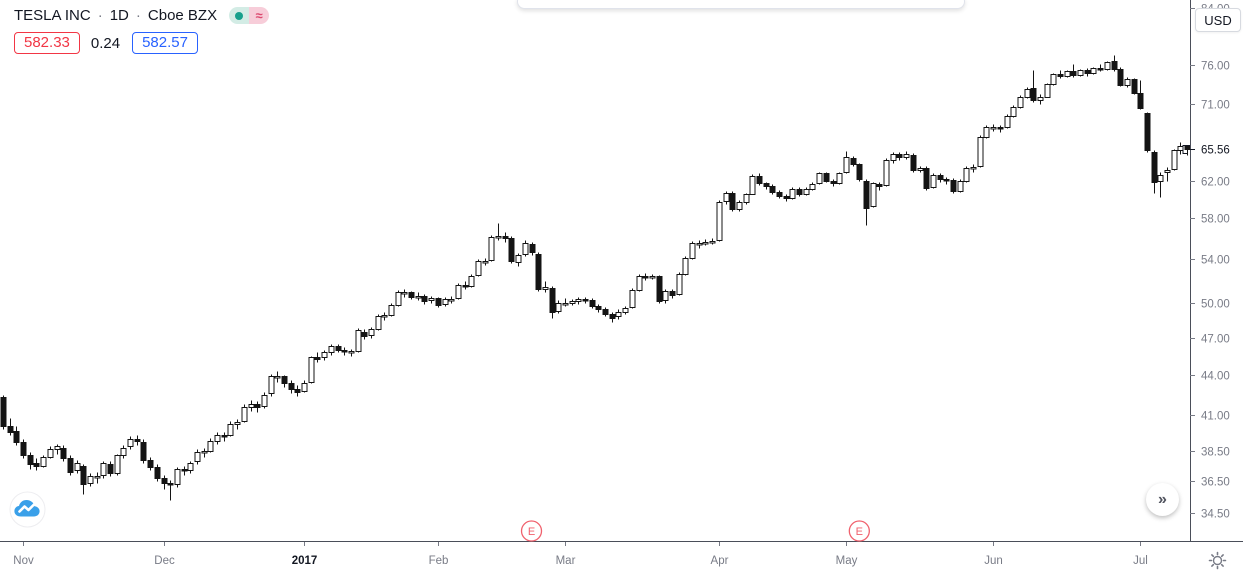 The width and height of the screenshot is (1243, 577). Describe the element at coordinates (1215, 151) in the screenshot. I see `last-price-label: 65.56` at that location.